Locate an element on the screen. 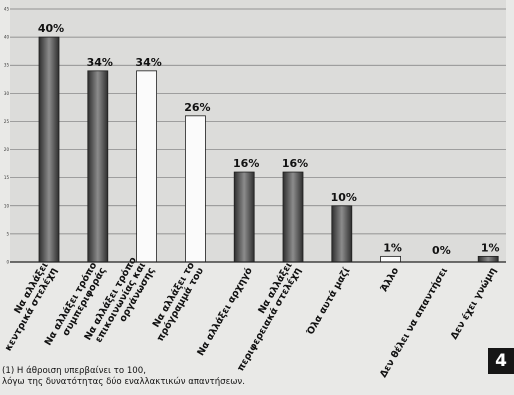 This screenshot has width=514, height=395. y-tick-label: 35 is located at coordinates (7, 65).